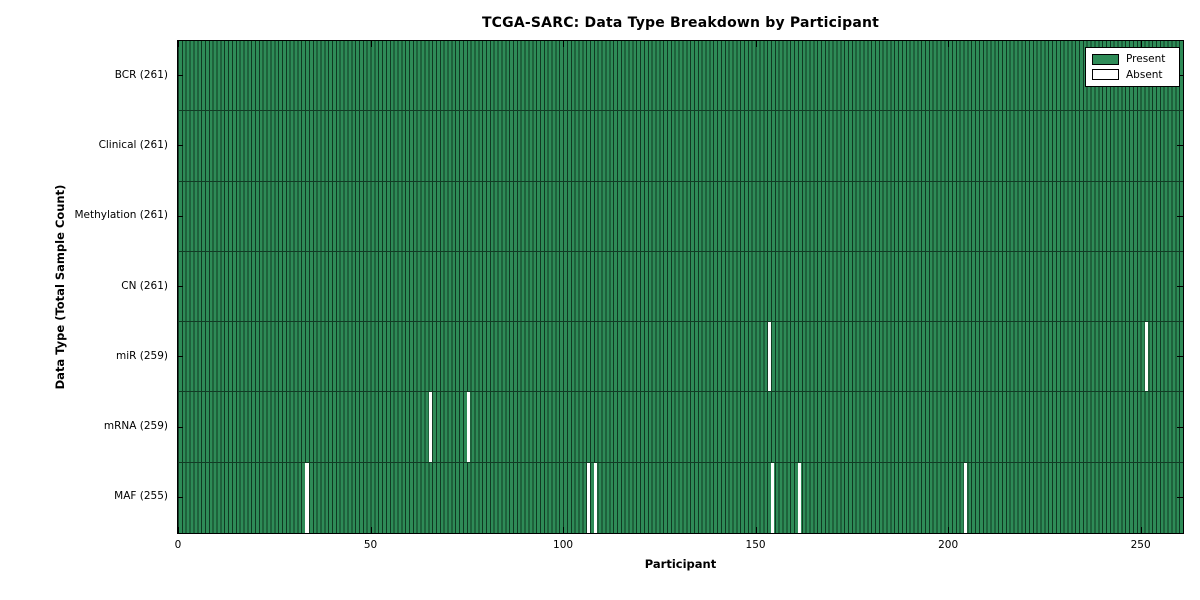 This screenshot has height=600, width=1200. I want to click on y-tick-label-bcr: BCR (261), so click(141, 74).